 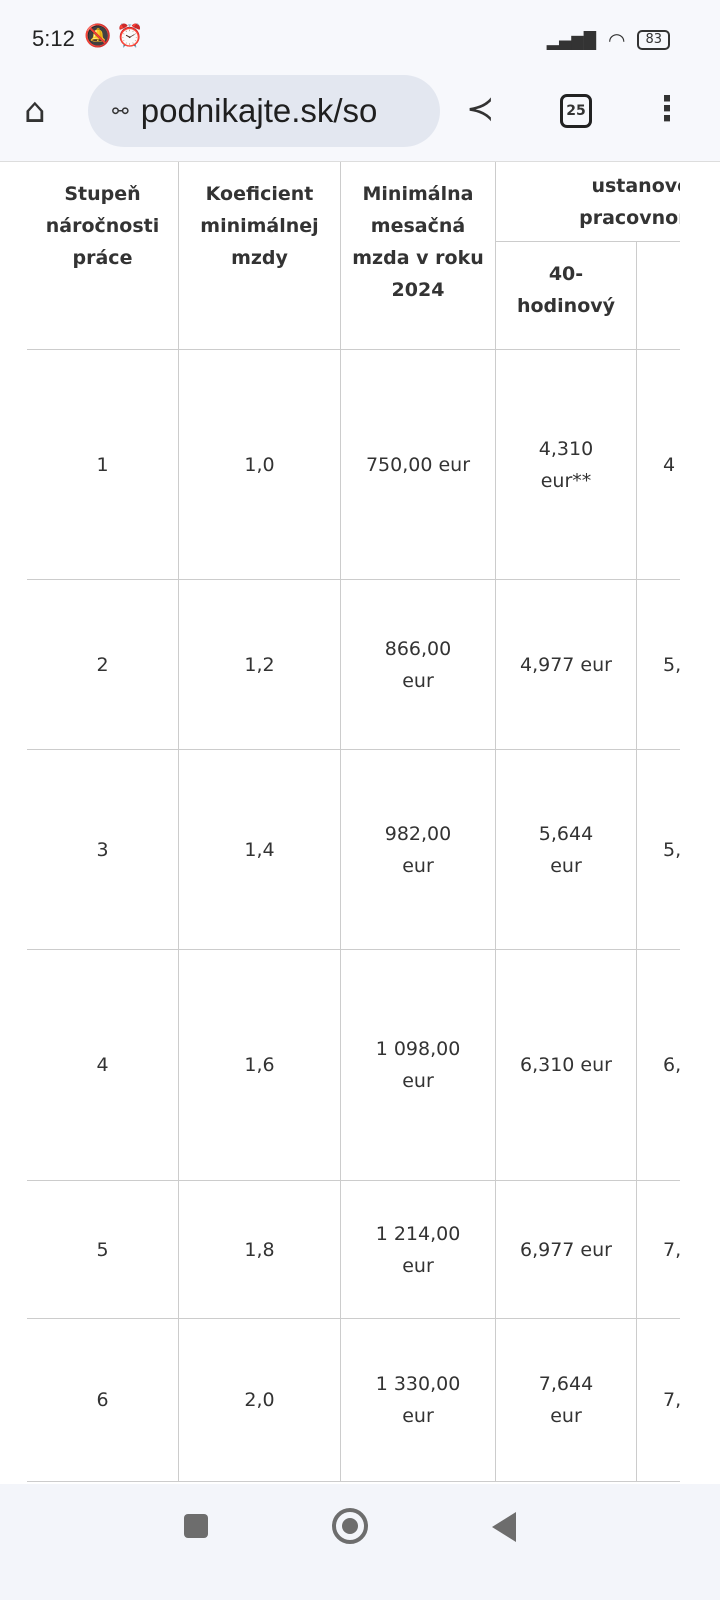 I want to click on table-cell-text: 1, so click(x=102, y=464).